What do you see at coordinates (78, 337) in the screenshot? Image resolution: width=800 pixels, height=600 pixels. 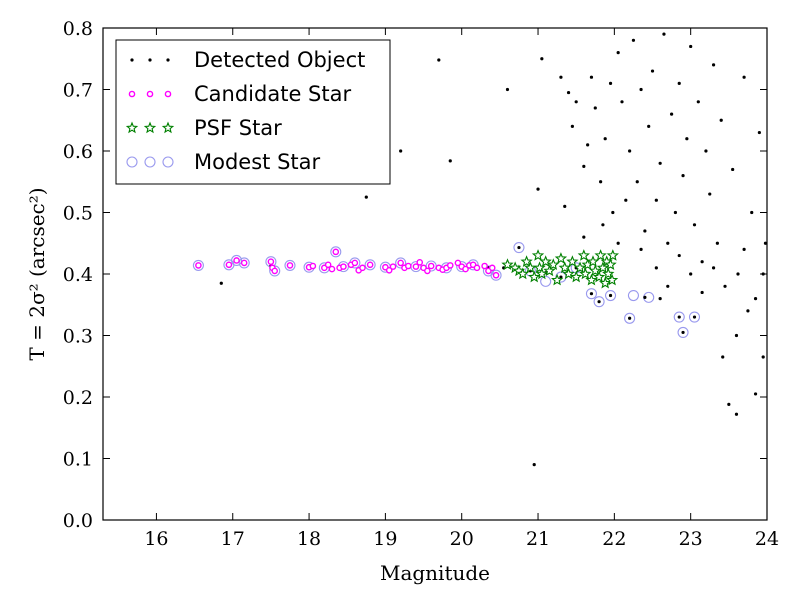 I see `y-tick-label: 0.3` at bounding box center [78, 337].